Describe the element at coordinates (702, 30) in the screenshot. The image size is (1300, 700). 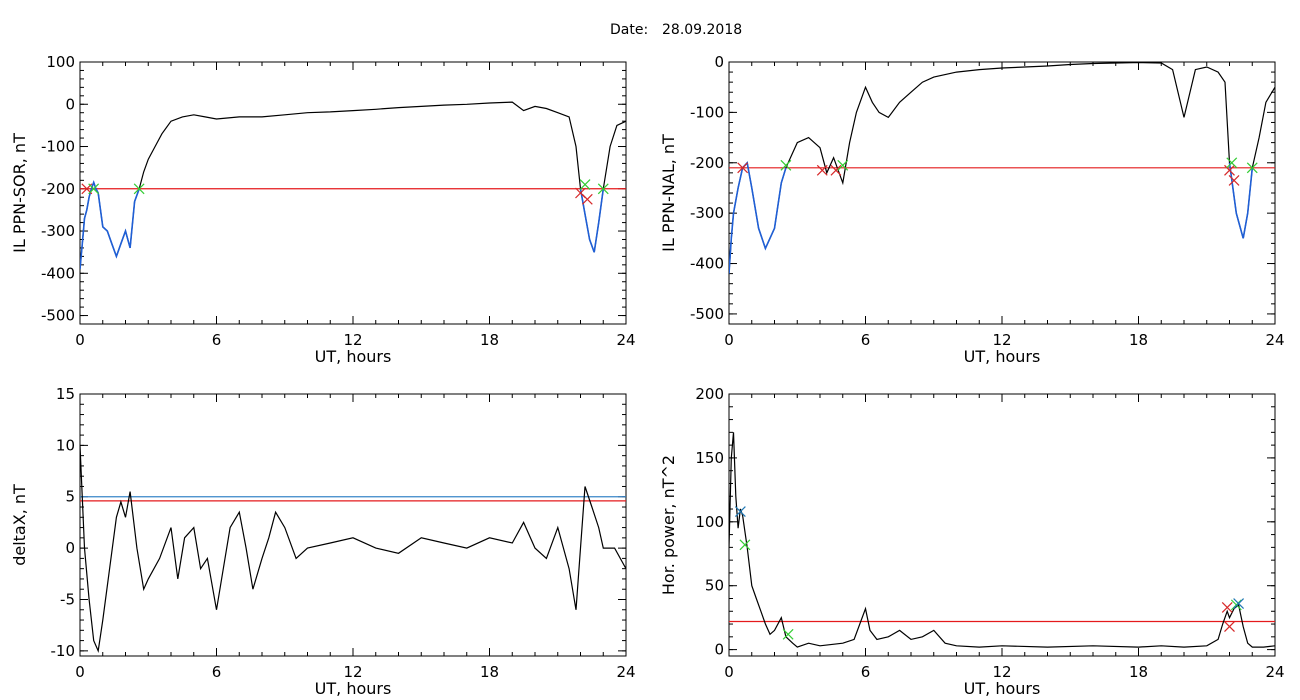
I see `date-value: 28.09.2018` at that location.